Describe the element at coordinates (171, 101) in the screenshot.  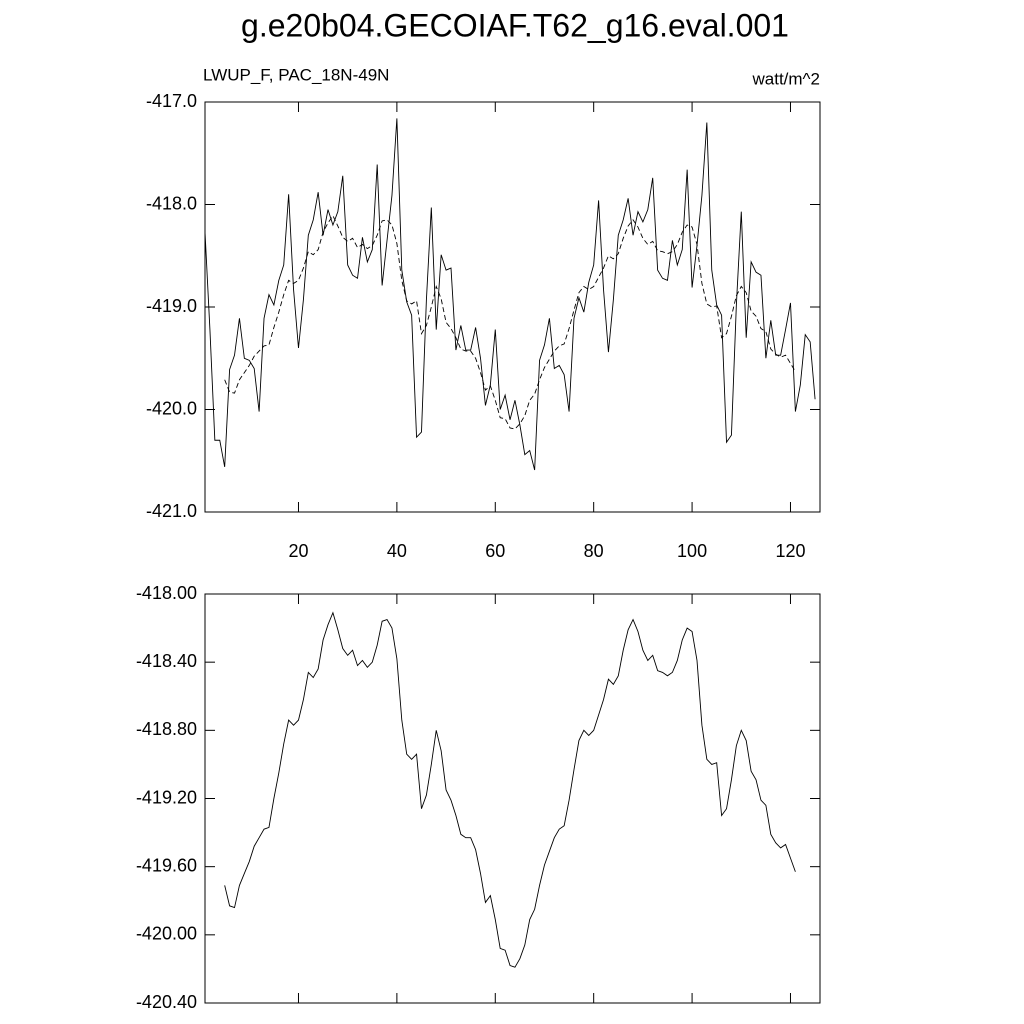
I see `y-tick-label: -417.0` at that location.